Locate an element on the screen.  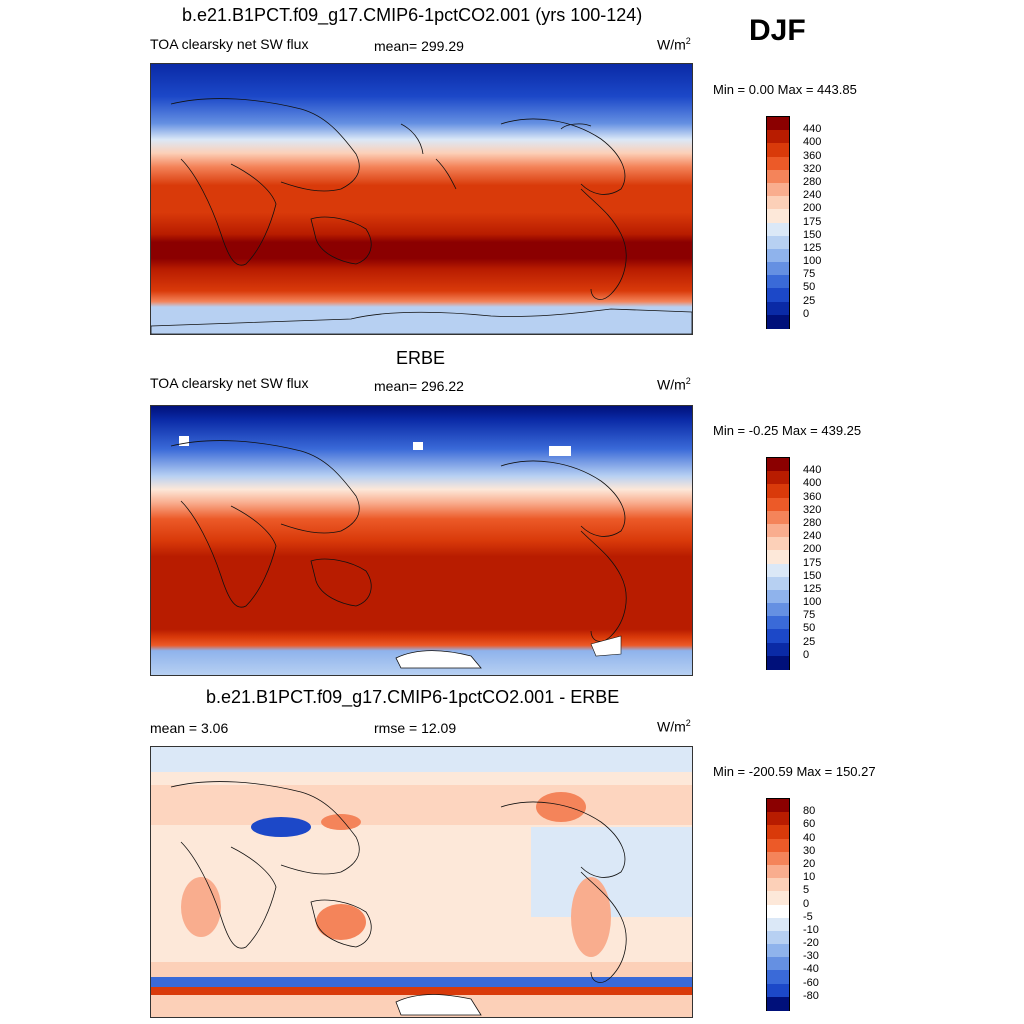
panel3-rmse-label: rmse = 12.09 is located at coordinates (415, 728).